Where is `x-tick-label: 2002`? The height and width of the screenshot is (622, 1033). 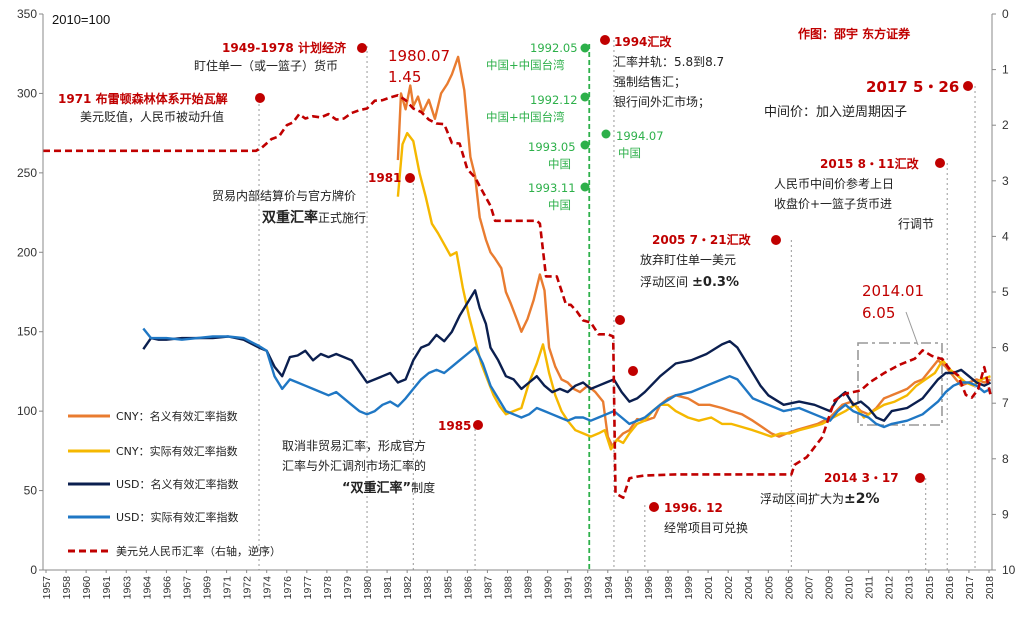 x-tick-label: 2002 is located at coordinates (729, 588).